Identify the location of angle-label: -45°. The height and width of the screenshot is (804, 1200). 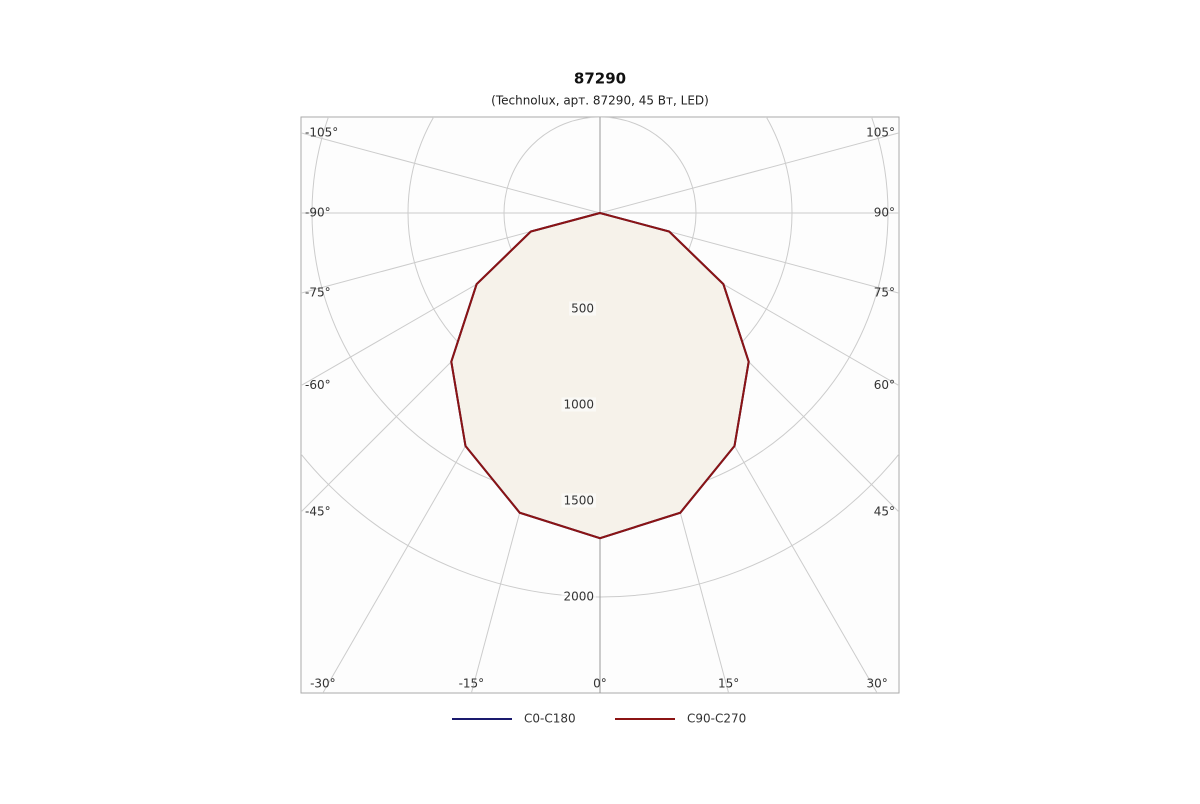
(318, 512).